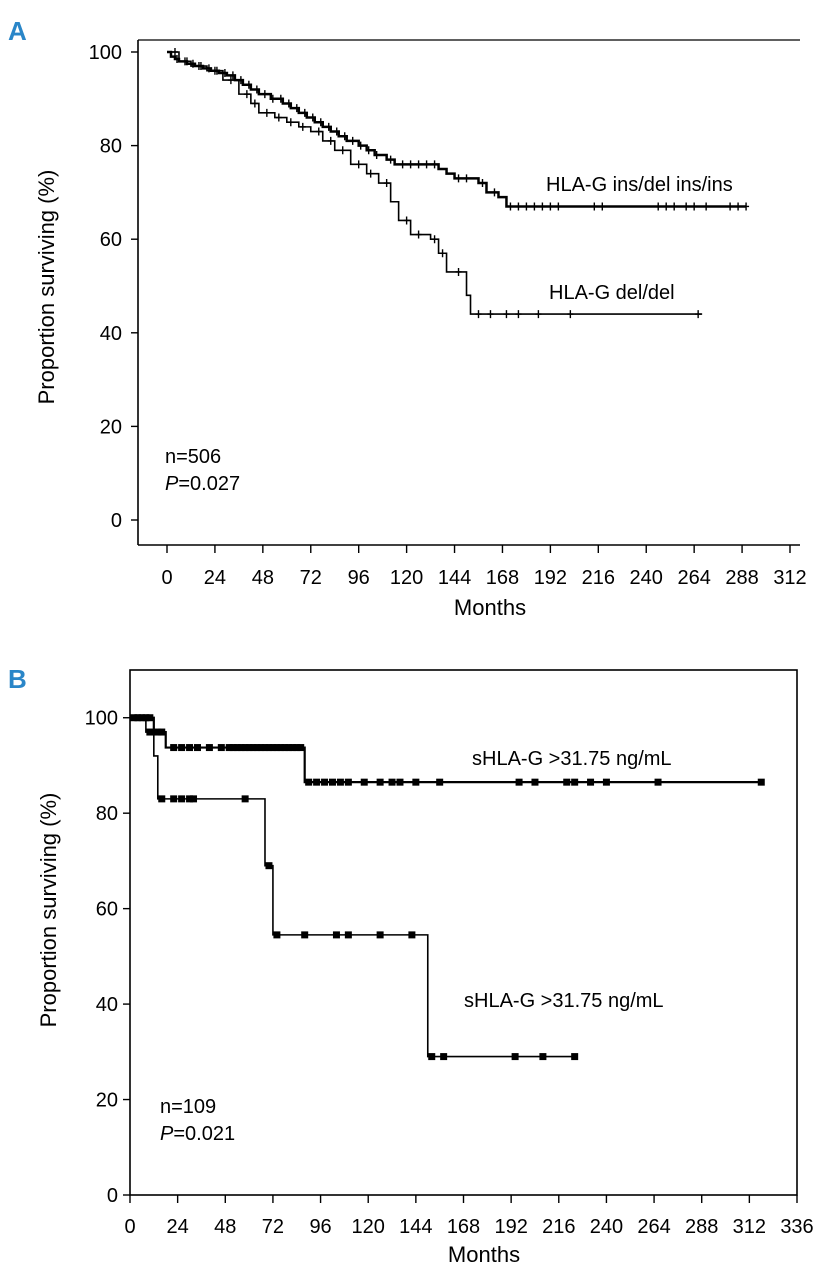 Image resolution: width=827 pixels, height=1280 pixels. What do you see at coordinates (483, 578) in the screenshot?
I see `panel-a-x-tick-labels: 0 24 48 72 96 120 144 168 192 216 240 264 288 312` at bounding box center [483, 578].